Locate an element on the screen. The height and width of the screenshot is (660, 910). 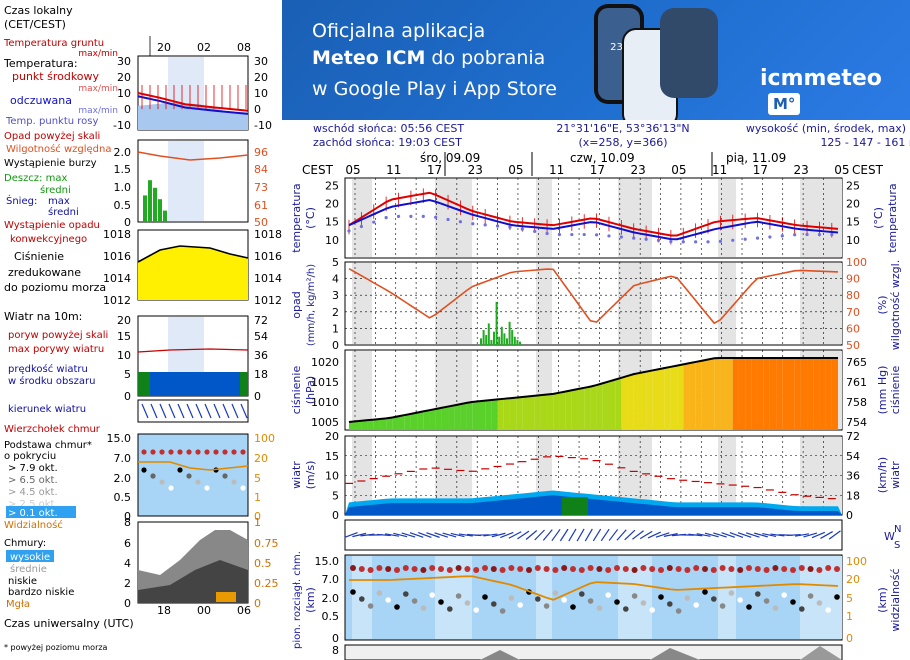
pressmm-tick: 758 is located at coordinates (856, 402).